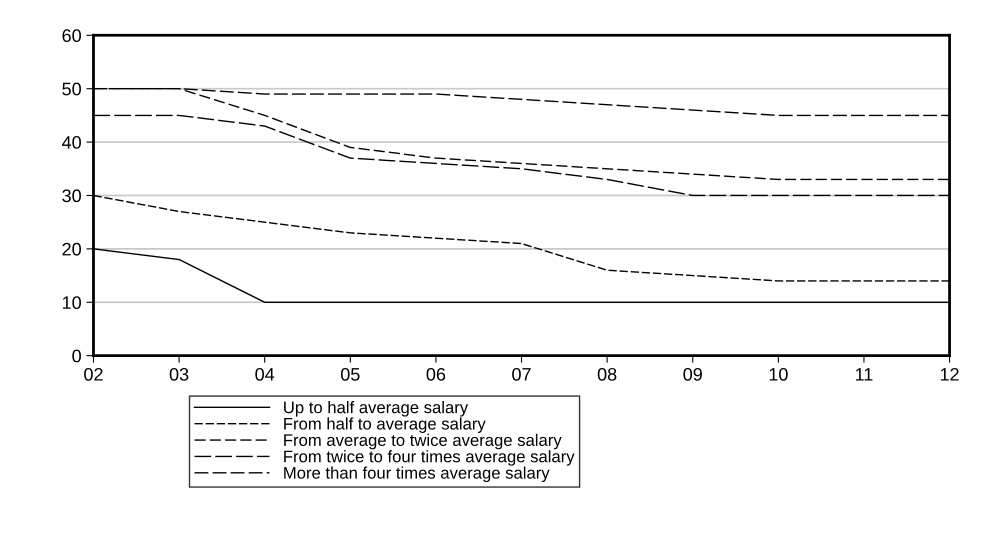 The height and width of the screenshot is (543, 984). I want to click on legend-label: From average to twice average salary, so click(423, 442).